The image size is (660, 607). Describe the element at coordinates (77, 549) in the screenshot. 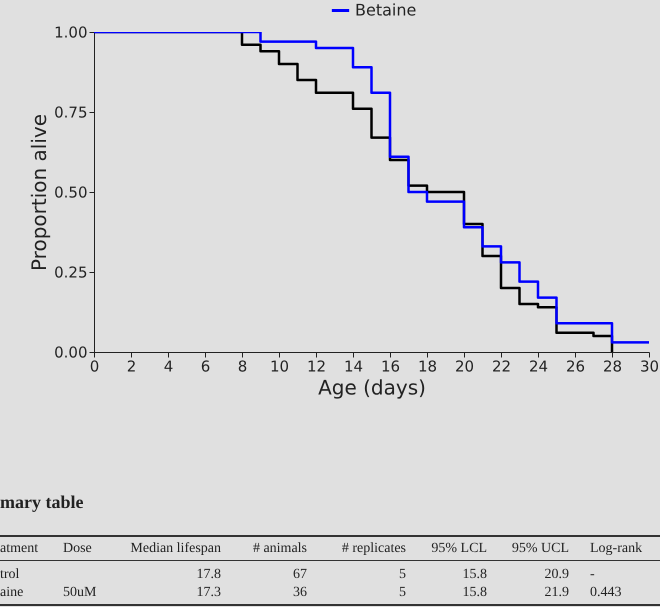

I see `text: Dose` at that location.